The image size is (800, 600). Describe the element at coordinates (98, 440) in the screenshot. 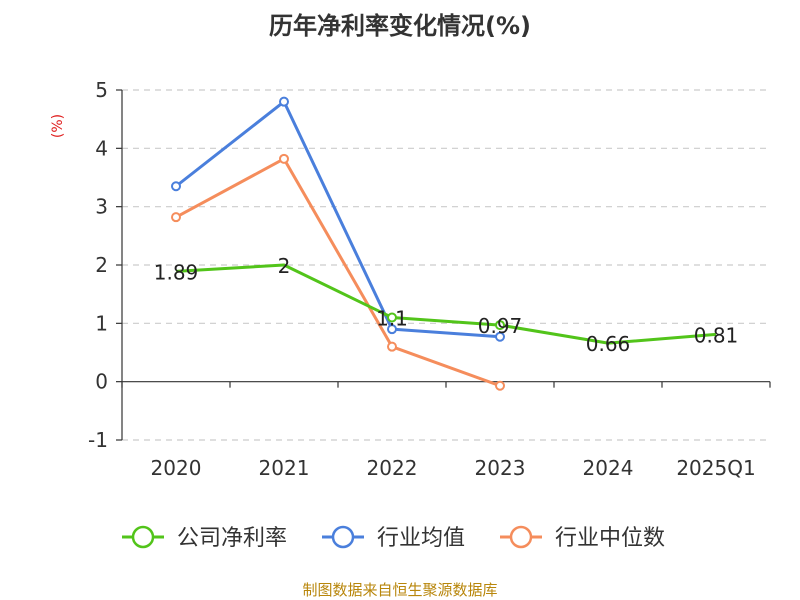

I see `y-tick-label: -1` at that location.